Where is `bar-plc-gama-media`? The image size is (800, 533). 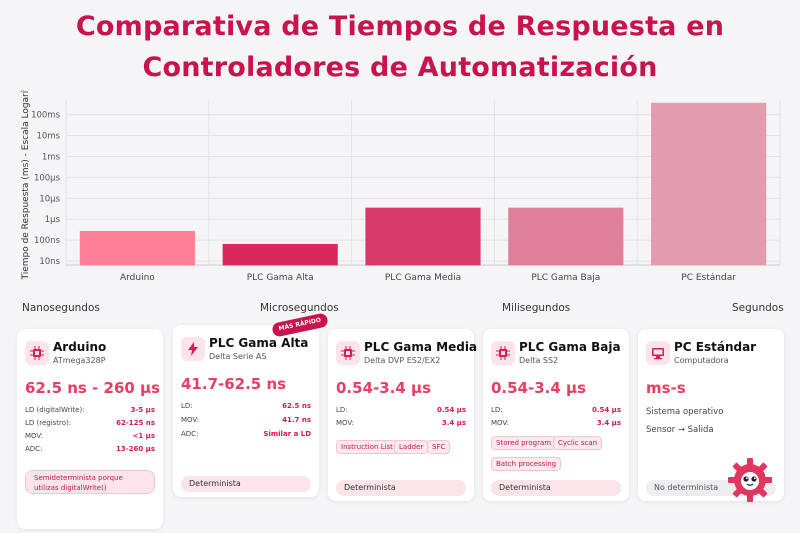 bar-plc-gama-media is located at coordinates (423, 236).